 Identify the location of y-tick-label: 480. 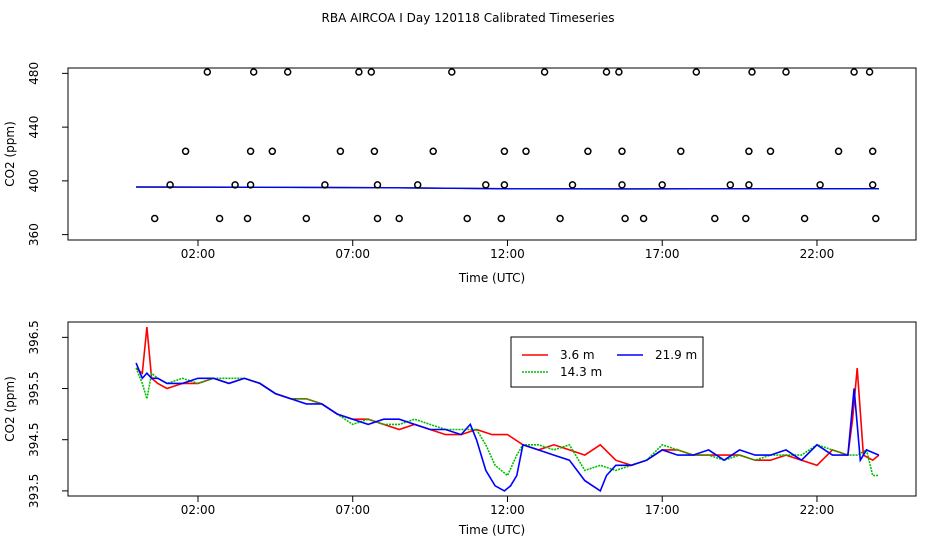
(34, 73).